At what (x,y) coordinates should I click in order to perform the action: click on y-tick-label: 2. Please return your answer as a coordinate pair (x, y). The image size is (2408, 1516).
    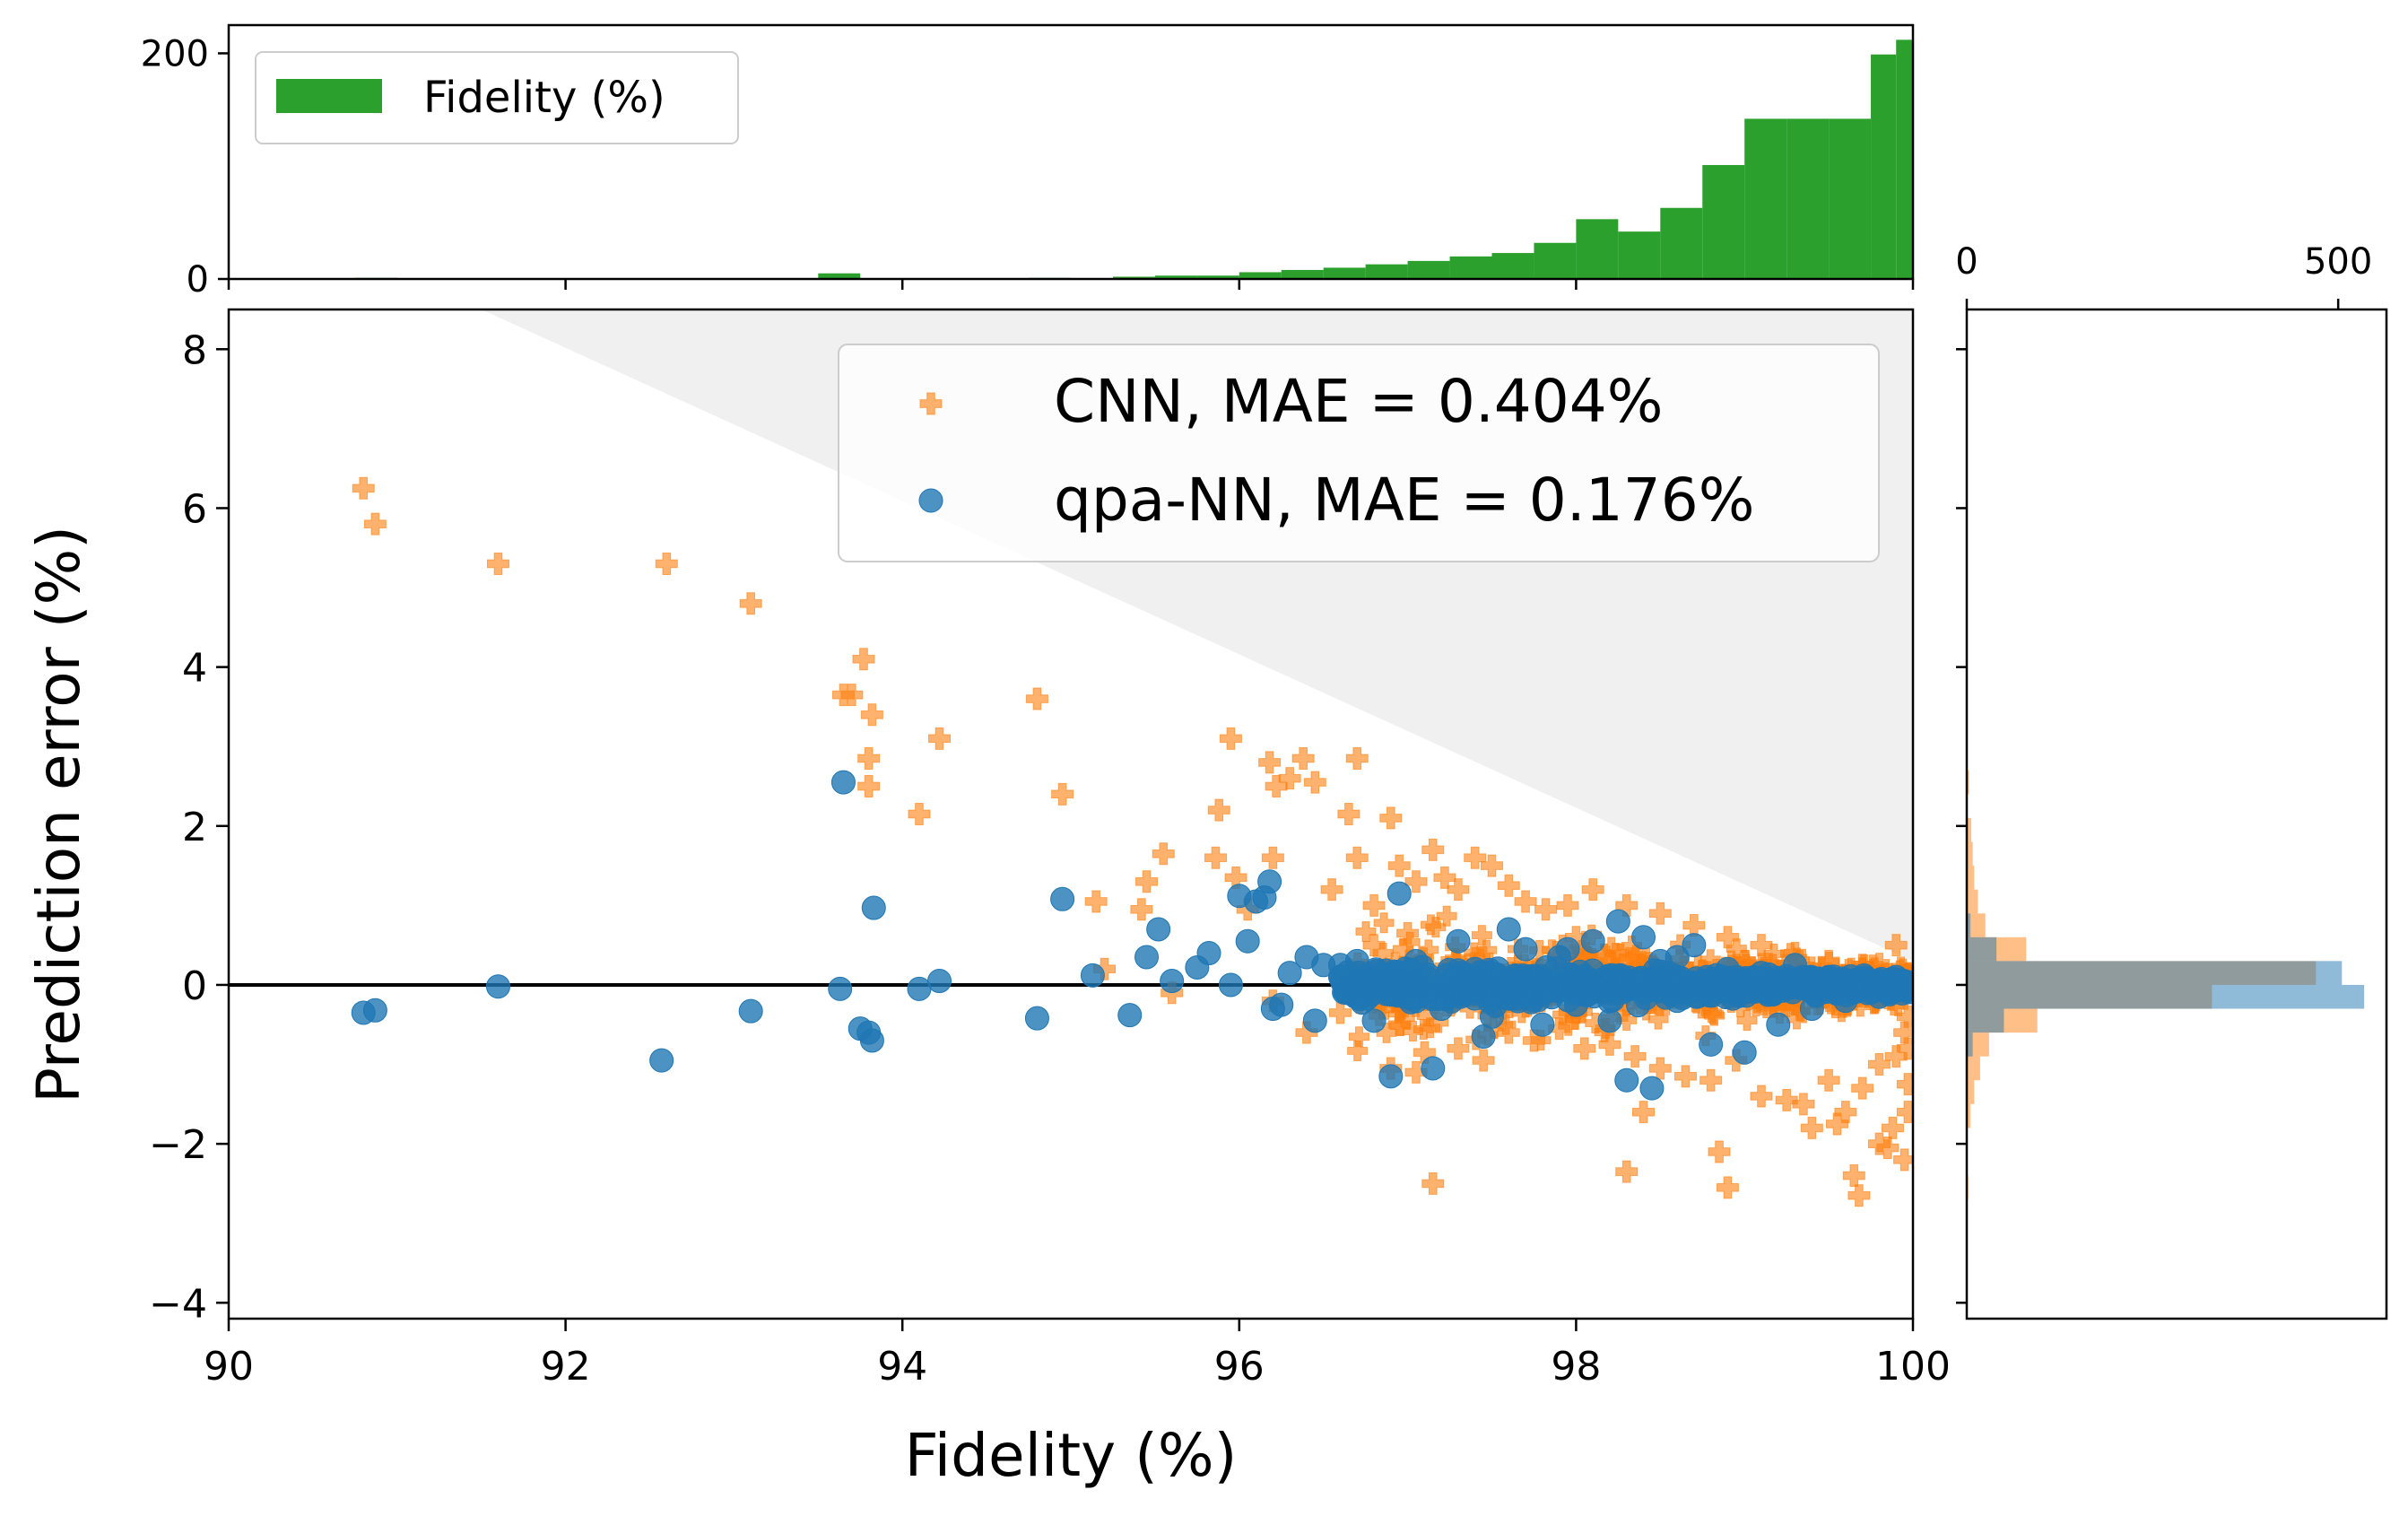
    Looking at the image, I should click on (195, 827).